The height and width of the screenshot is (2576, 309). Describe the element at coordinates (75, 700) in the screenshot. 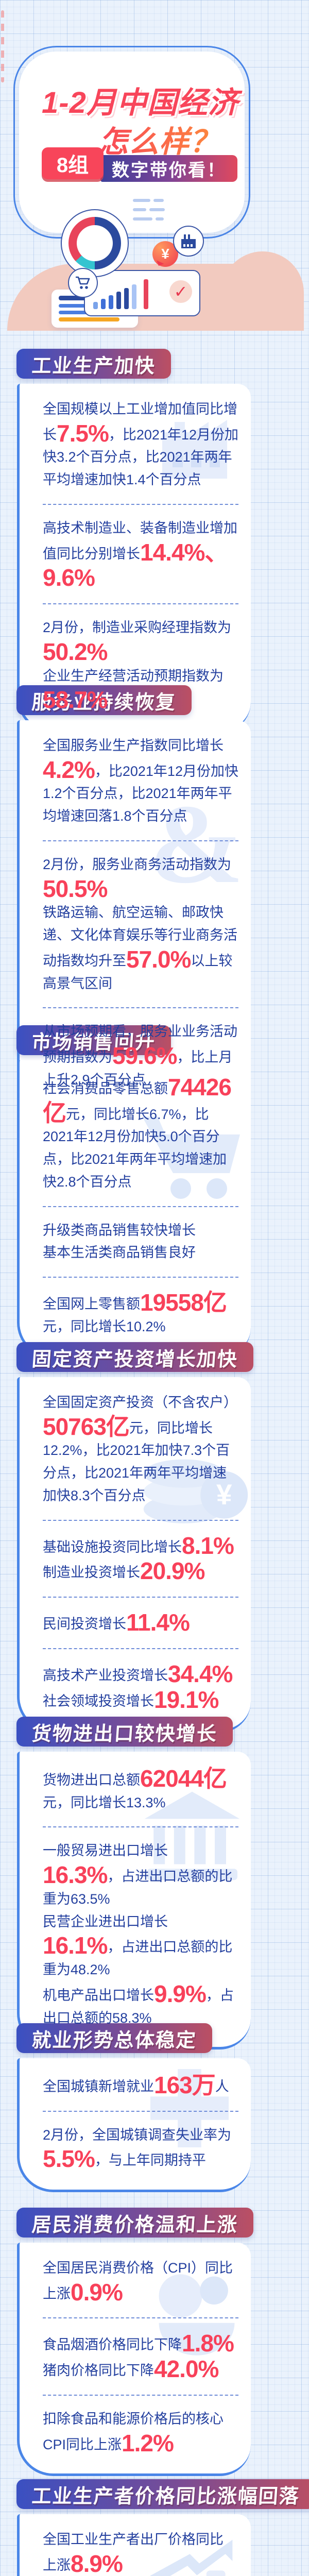

I see `highlight-number: 58.7%` at that location.